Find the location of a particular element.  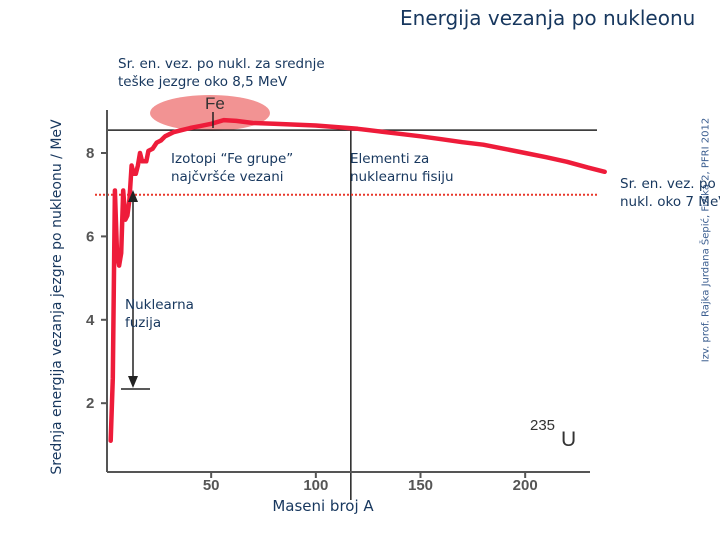

fission-line-2: nuklearnu fisiju is located at coordinates (402, 177).